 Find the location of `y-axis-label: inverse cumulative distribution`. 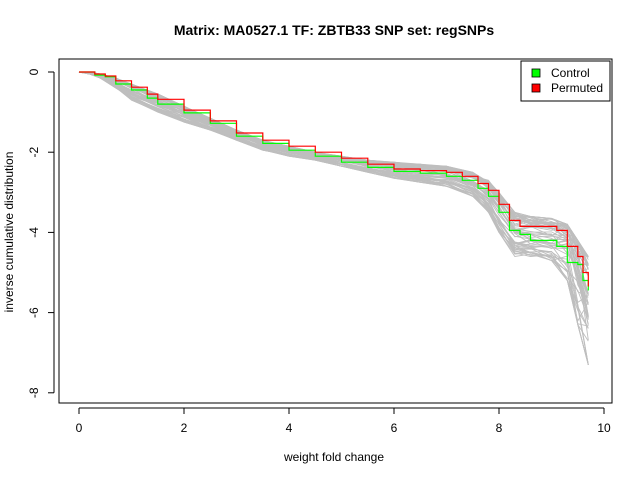

y-axis-label: inverse cumulative distribution is located at coordinates (9, 232).